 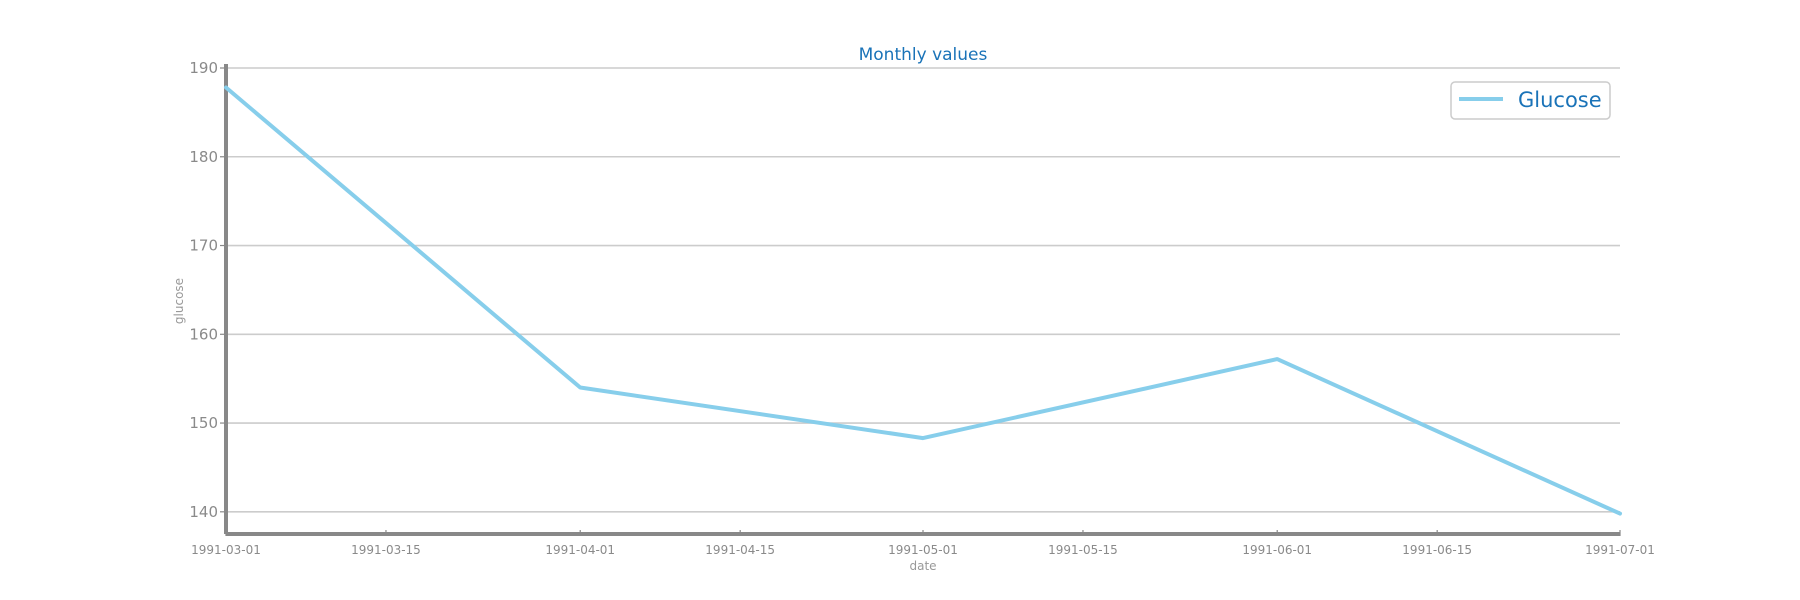 I want to click on x-tick-label: 1991-05-01, so click(x=923, y=550).